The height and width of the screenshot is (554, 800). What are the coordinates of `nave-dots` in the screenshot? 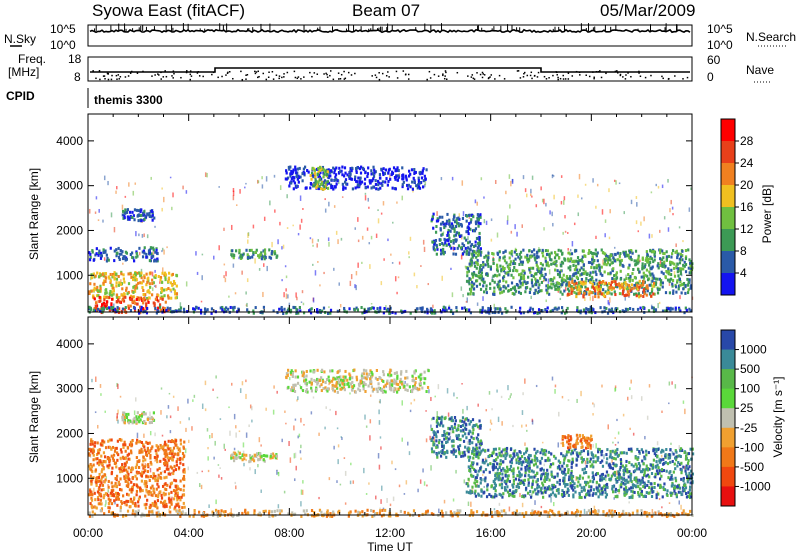 It's located at (390, 75).